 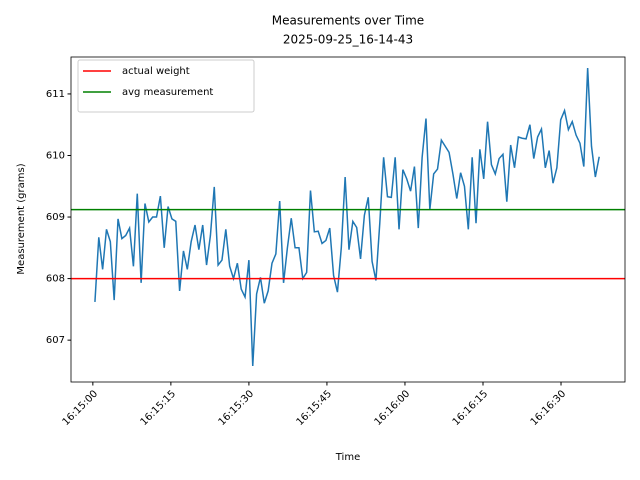 What do you see at coordinates (348, 21) in the screenshot?
I see `chart-title: Measurements over Time` at bounding box center [348, 21].